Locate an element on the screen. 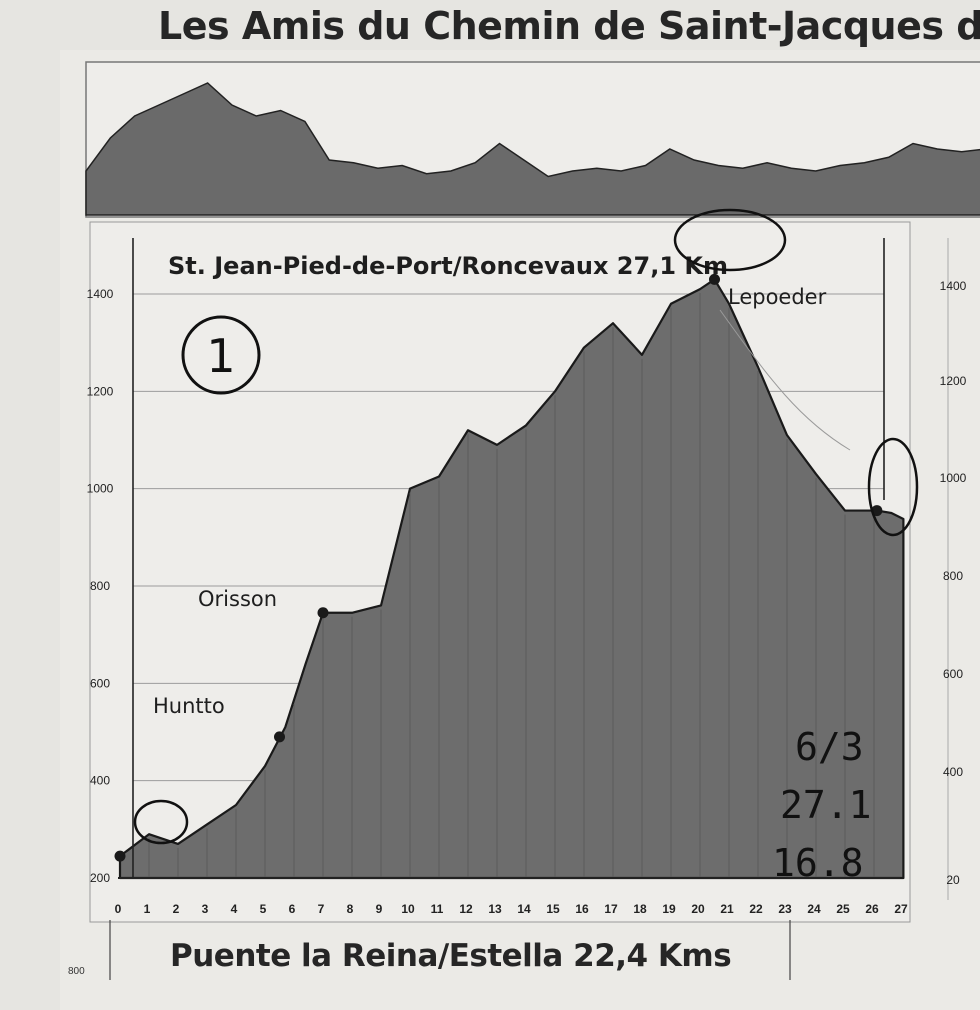 This screenshot has height=1010, width=980. x-tick-label: 7 is located at coordinates (321, 909).